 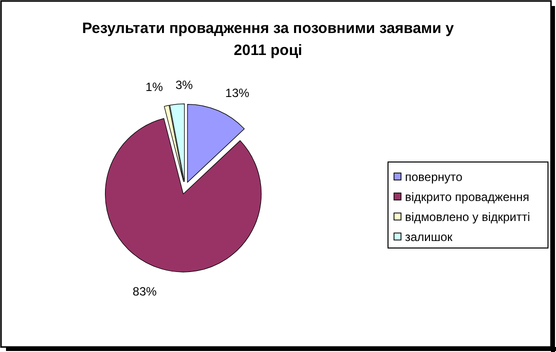 I want to click on data-label: 3%, so click(x=184, y=85).